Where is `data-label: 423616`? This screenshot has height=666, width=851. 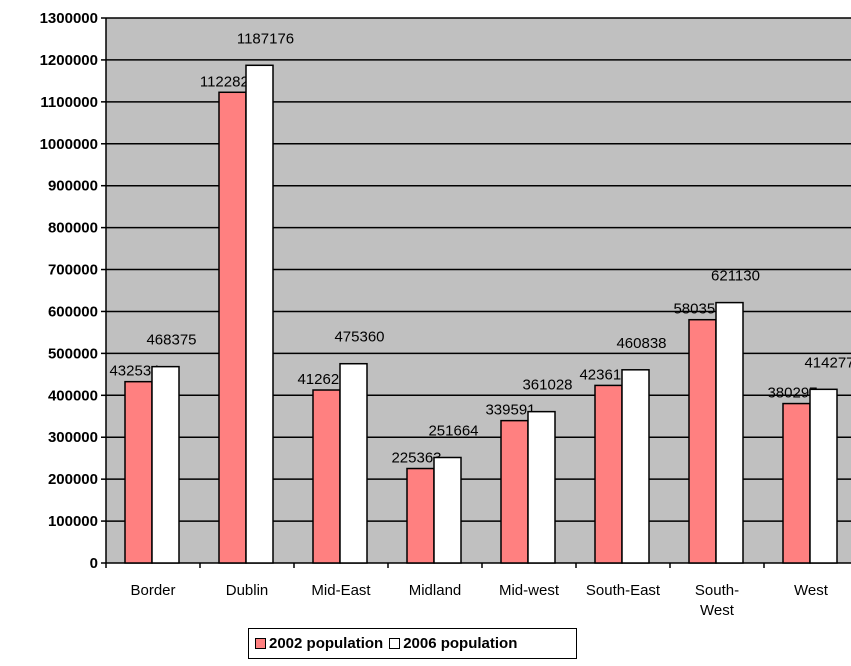
data-label: 423616 is located at coordinates (604, 374).